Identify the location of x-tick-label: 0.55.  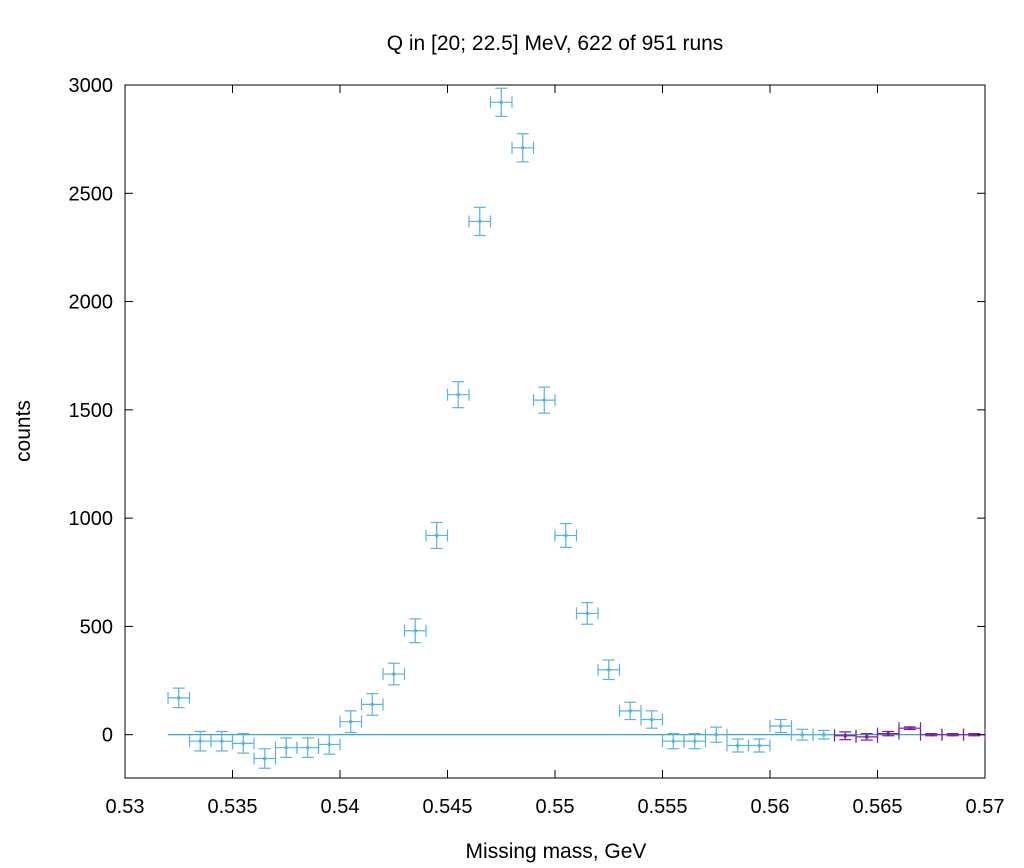
(555, 807).